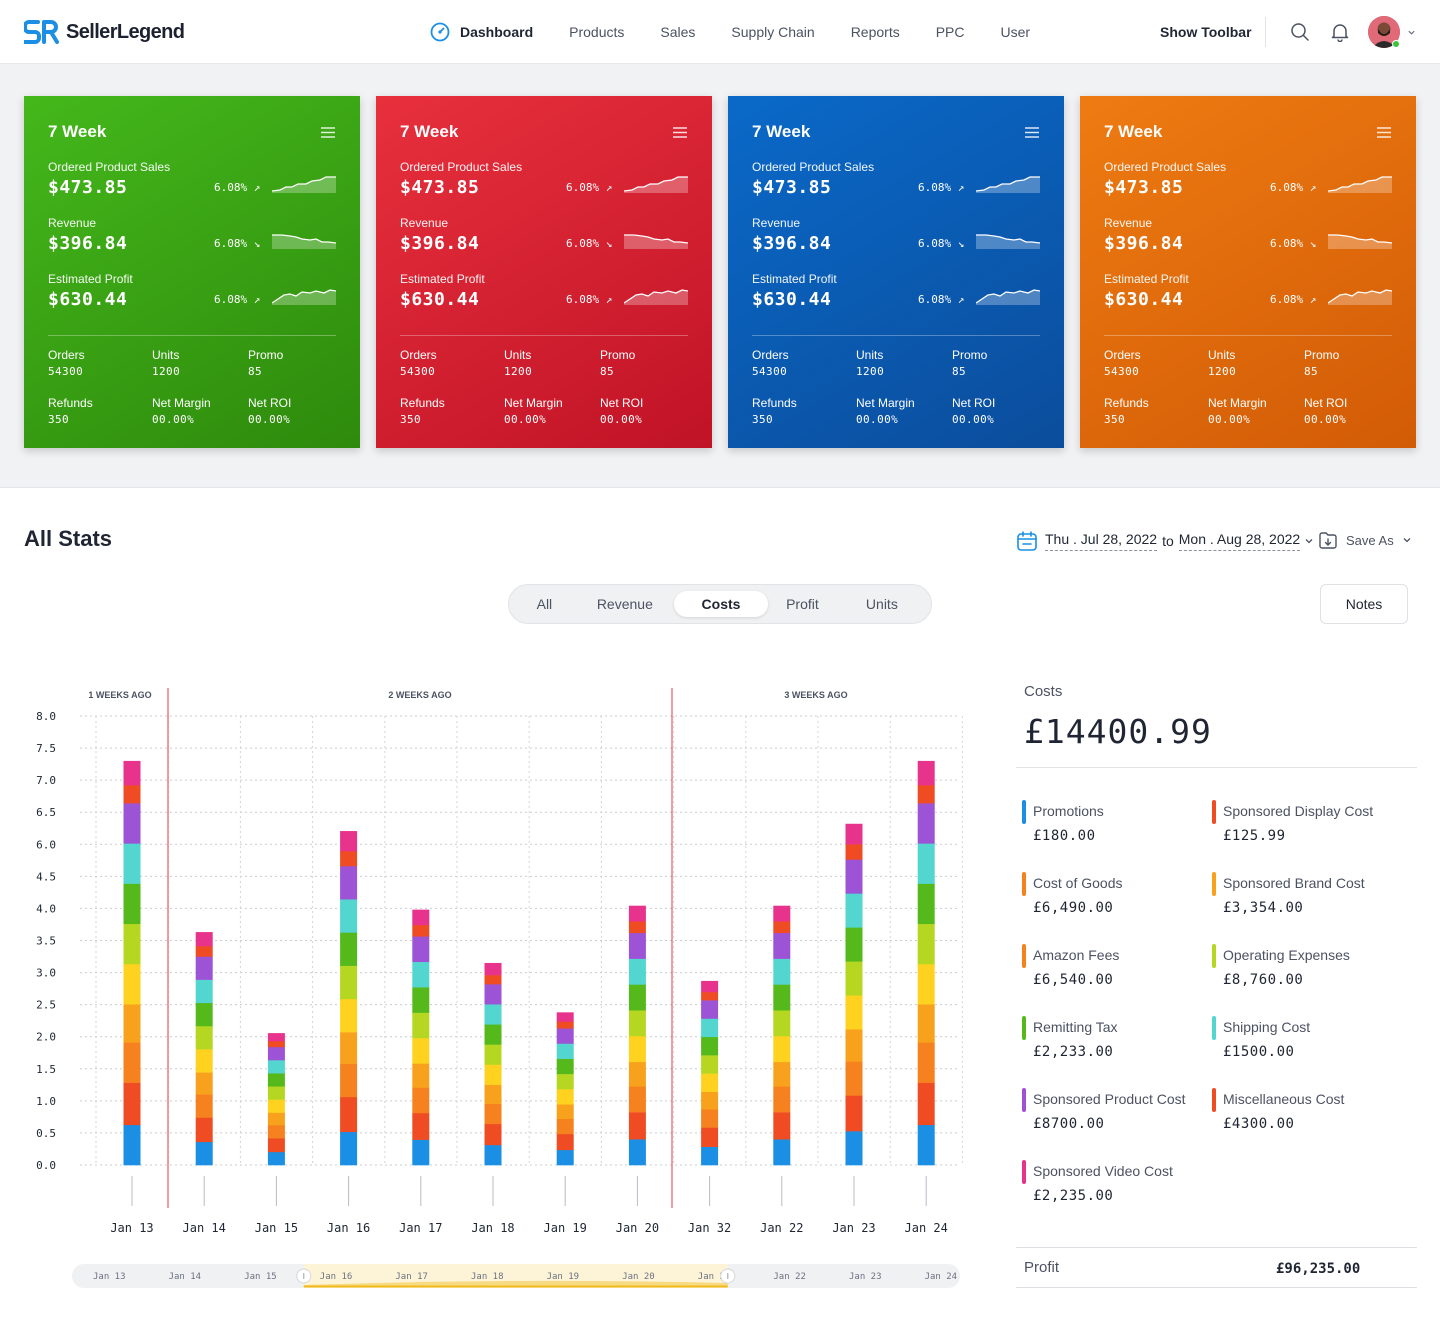 The width and height of the screenshot is (1440, 1323). I want to click on nav-item-dashboard: Dashboard, so click(481, 32).